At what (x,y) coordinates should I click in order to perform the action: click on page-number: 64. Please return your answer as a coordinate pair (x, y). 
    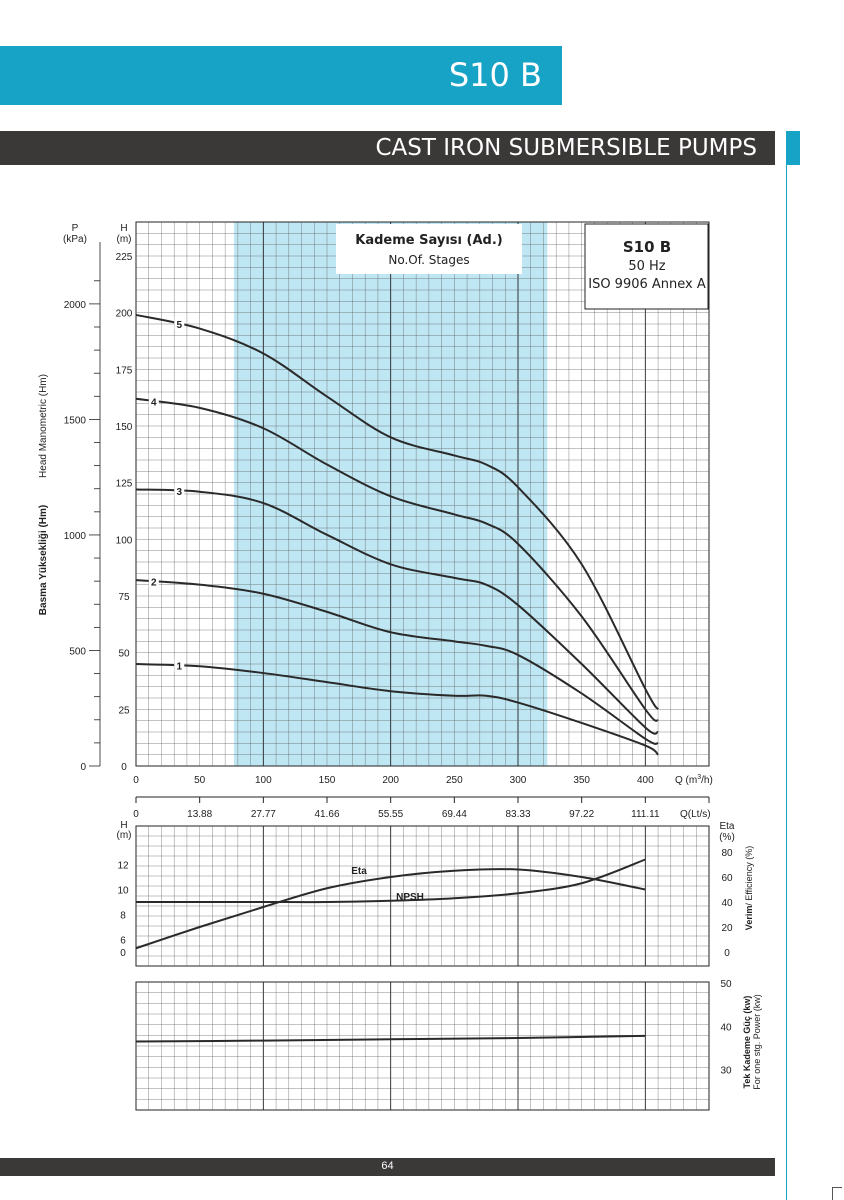
    Looking at the image, I should click on (387, 1166).